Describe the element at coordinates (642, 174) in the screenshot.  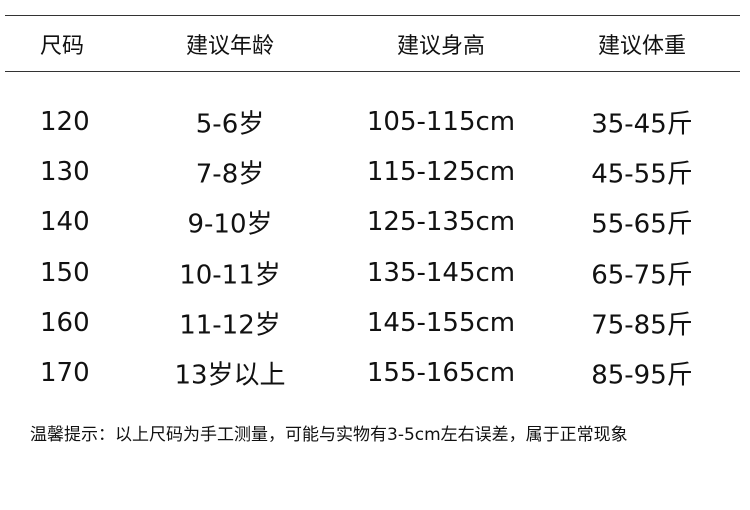
I see `table-cell: 45-55斤` at that location.